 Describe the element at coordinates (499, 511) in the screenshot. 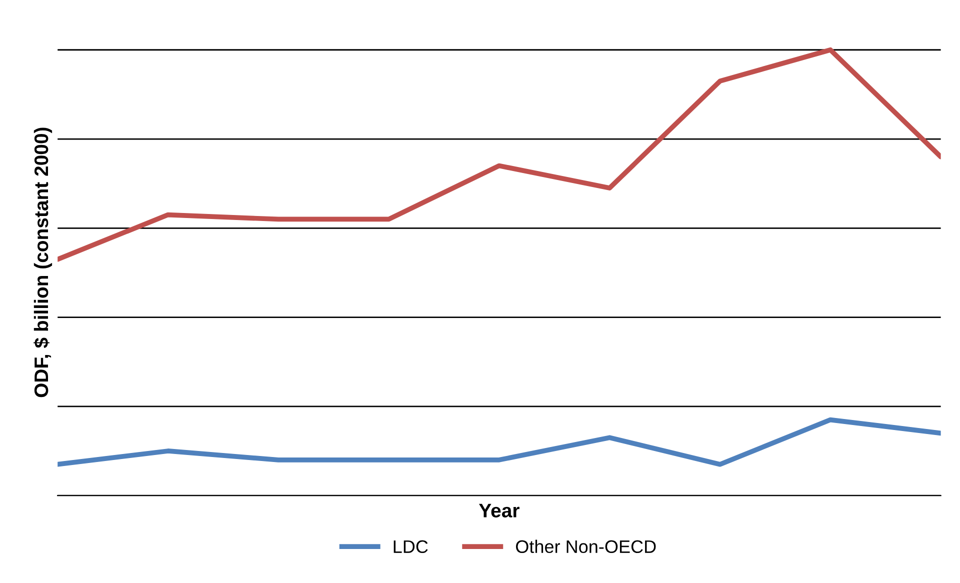

I see `x-axis-title: Year` at that location.